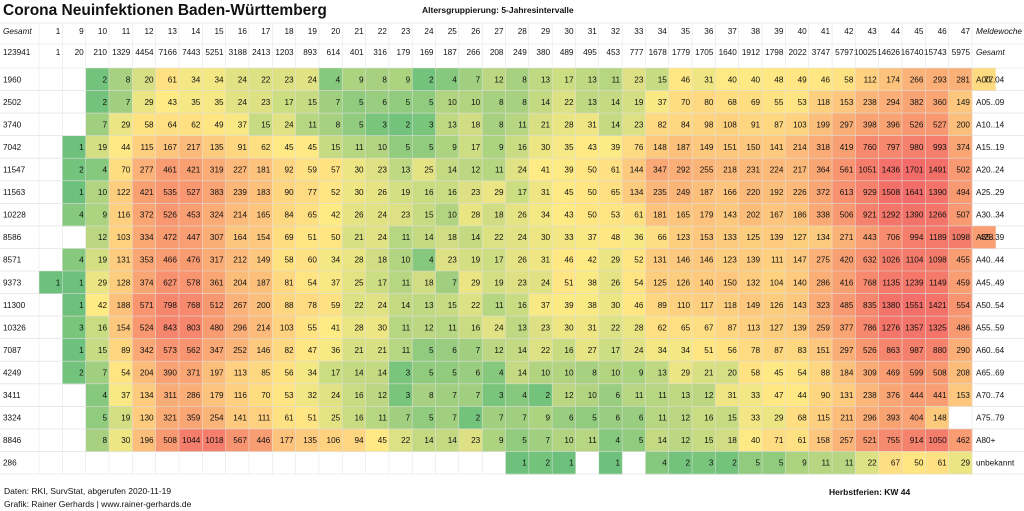  I want to click on cell-value: 179, so click(217, 395).